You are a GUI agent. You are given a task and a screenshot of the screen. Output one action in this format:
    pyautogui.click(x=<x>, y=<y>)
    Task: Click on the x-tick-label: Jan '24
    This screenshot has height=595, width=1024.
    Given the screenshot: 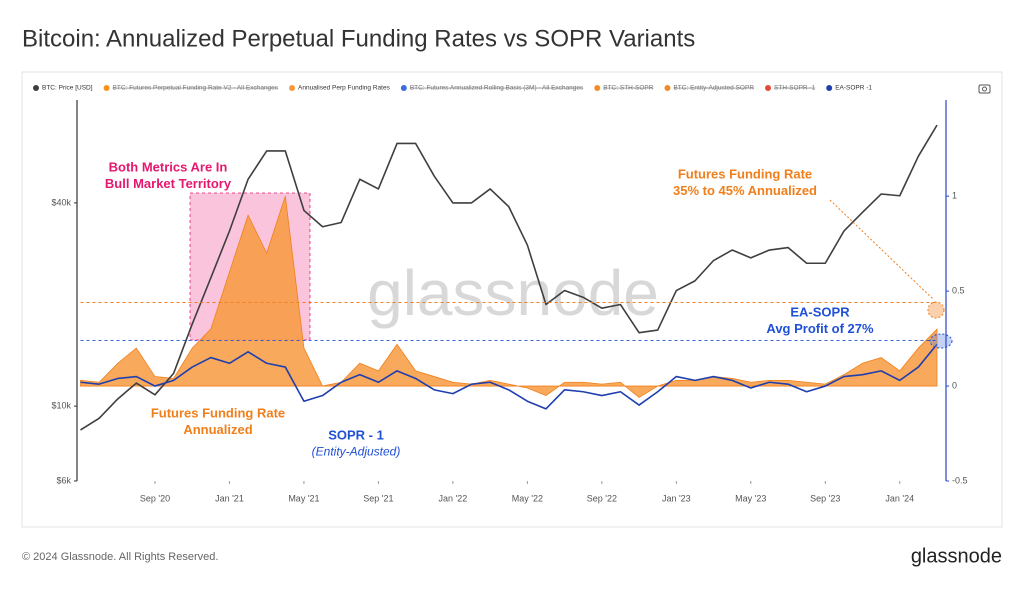 What is the action you would take?
    pyautogui.click(x=899, y=498)
    